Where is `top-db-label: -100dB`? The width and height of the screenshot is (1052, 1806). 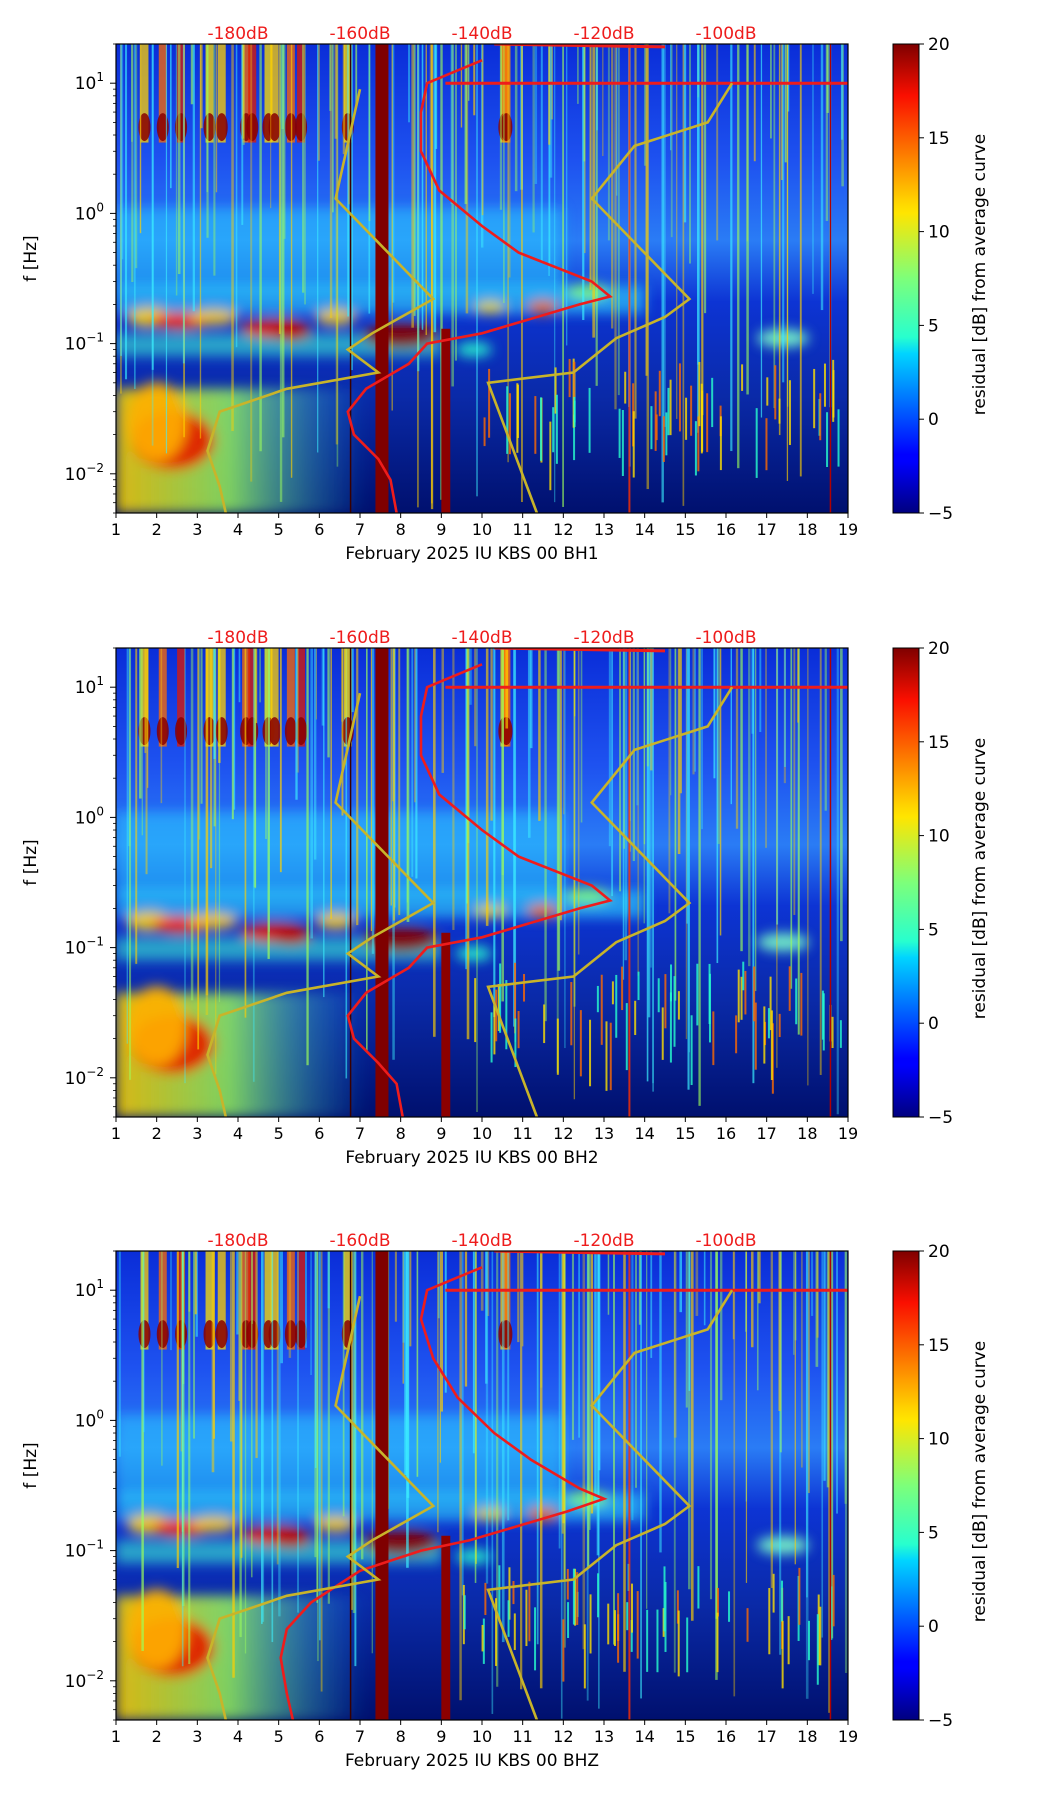
top-db-label: -100dB is located at coordinates (725, 34).